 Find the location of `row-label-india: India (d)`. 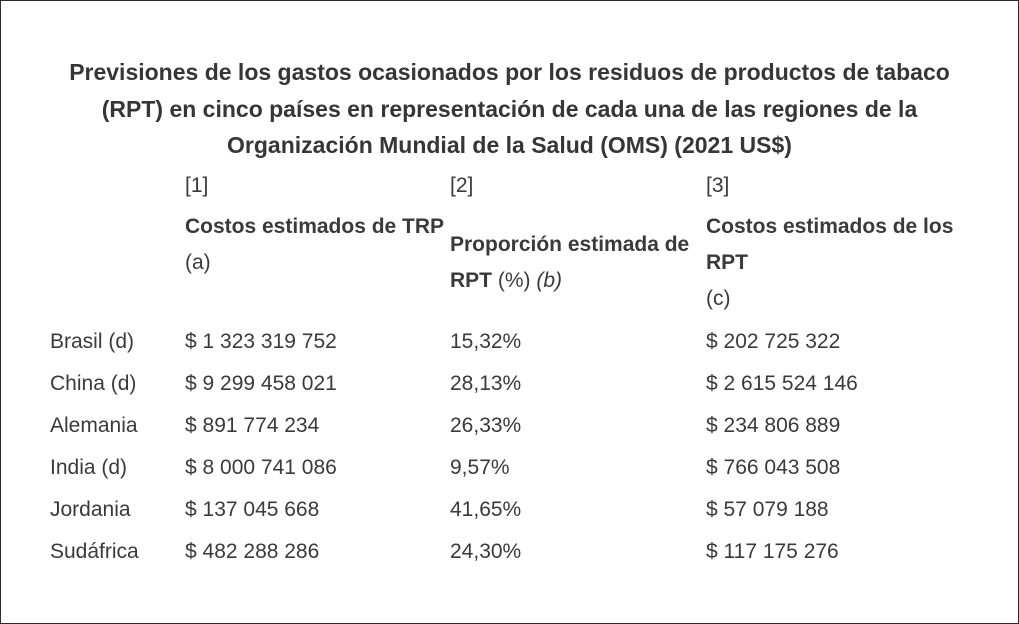

row-label-india: India (d) is located at coordinates (89, 467).